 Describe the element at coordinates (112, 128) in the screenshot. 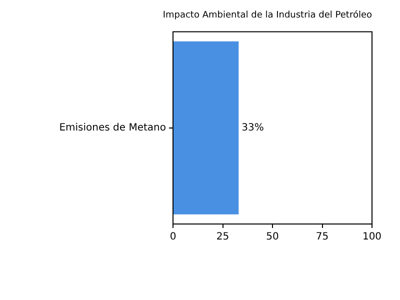

I see `y-tick-label: Emisiones de Metano` at that location.